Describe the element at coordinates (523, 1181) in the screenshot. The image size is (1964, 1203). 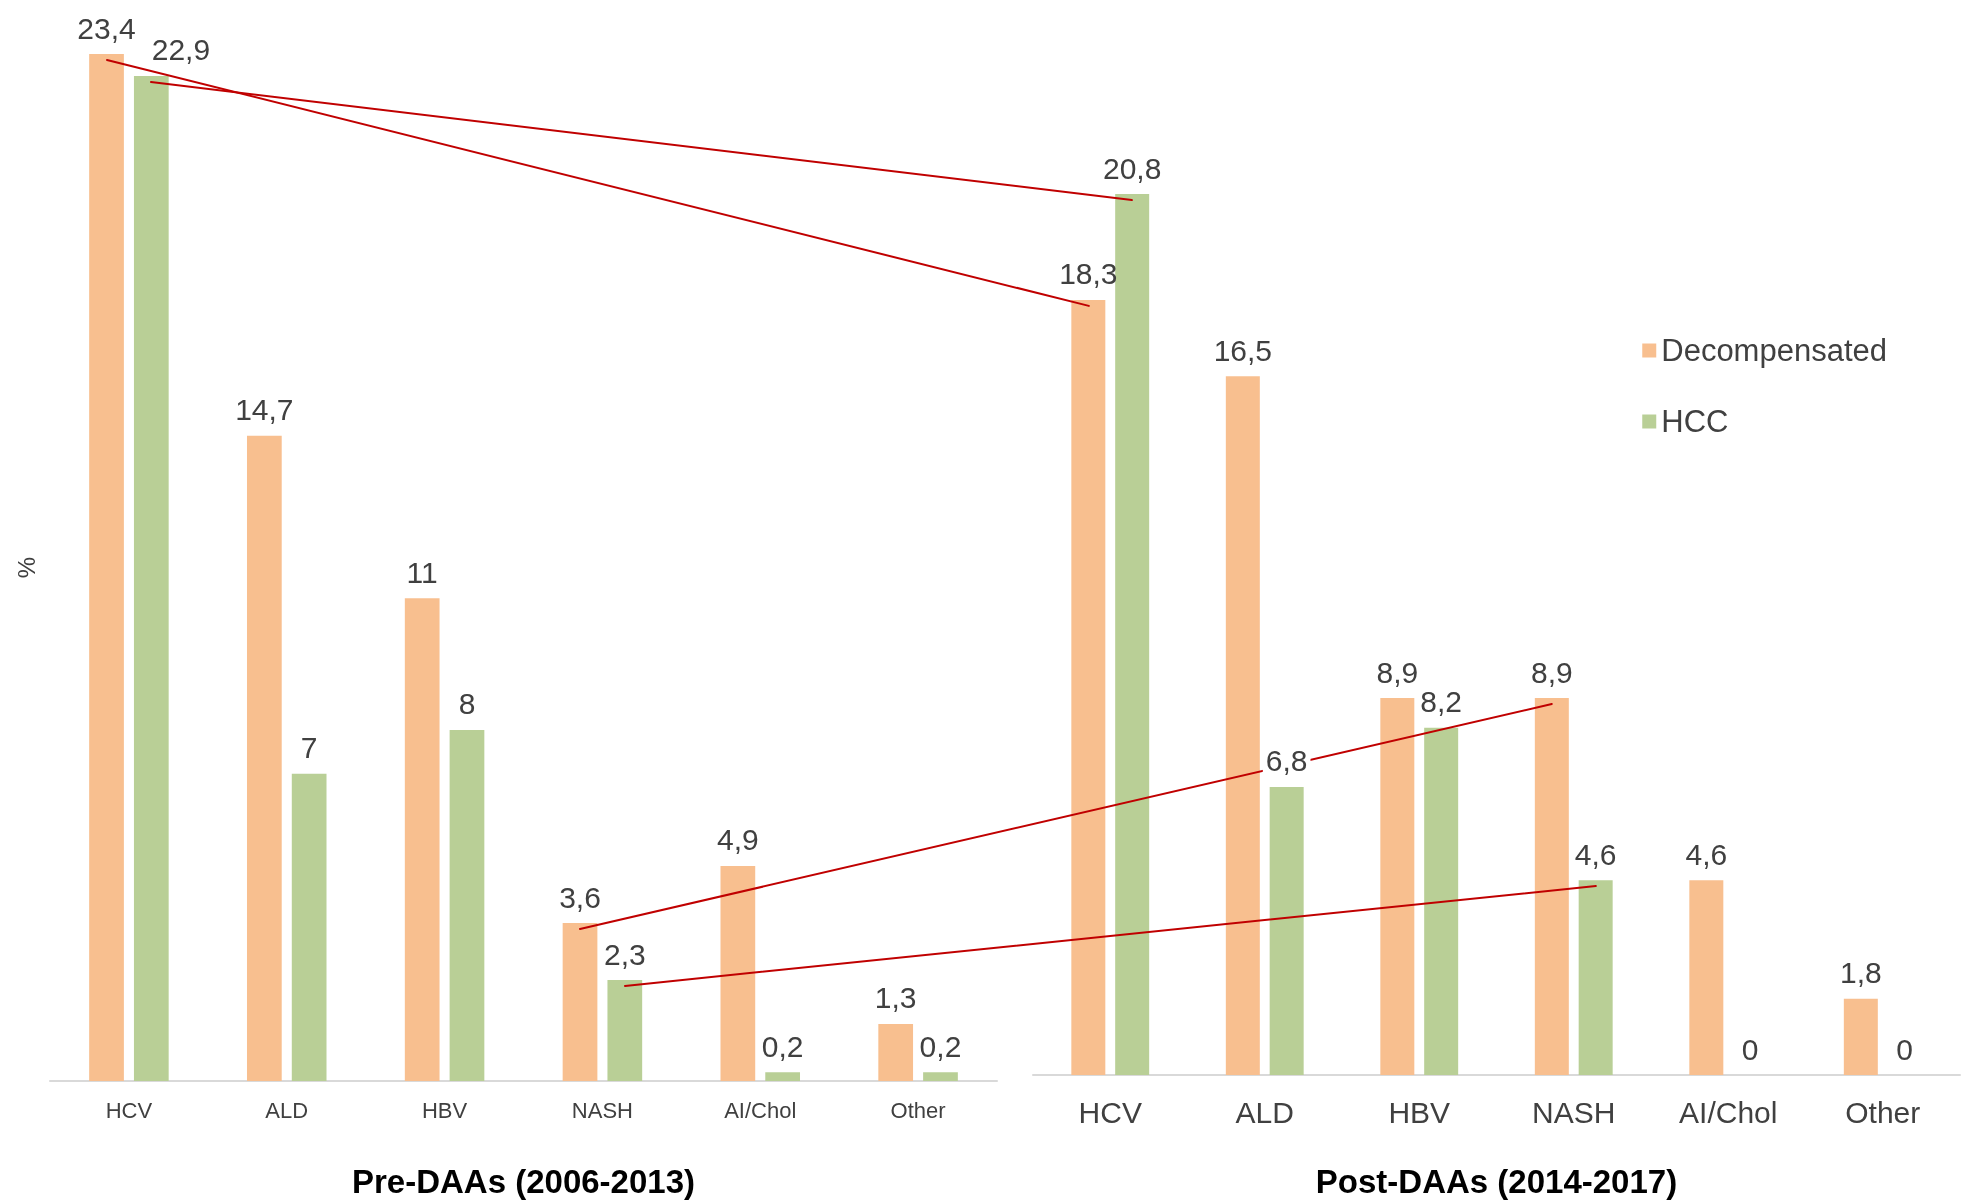
I see `x-axis-title: Pre-DAAs (2006-2013)` at that location.